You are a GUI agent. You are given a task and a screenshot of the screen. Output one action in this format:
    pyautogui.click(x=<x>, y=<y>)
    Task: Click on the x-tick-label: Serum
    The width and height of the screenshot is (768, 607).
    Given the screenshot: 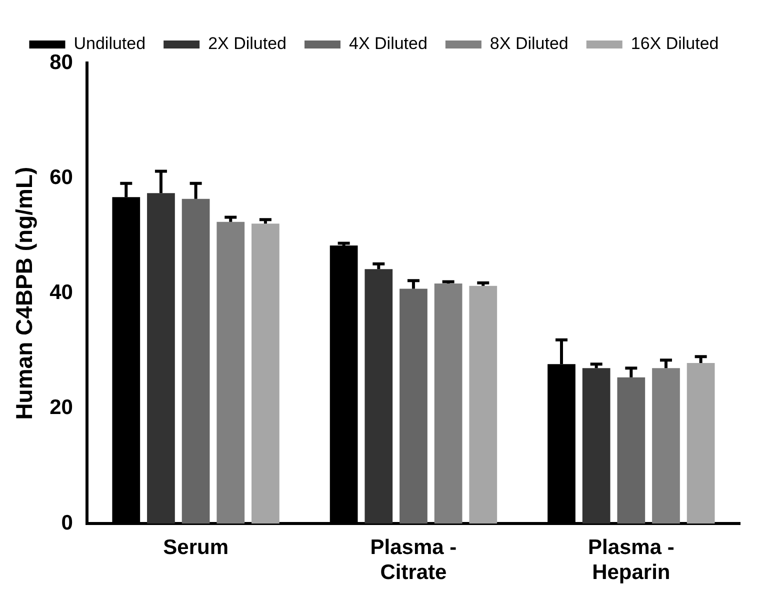 What is the action you would take?
    pyautogui.click(x=195, y=547)
    